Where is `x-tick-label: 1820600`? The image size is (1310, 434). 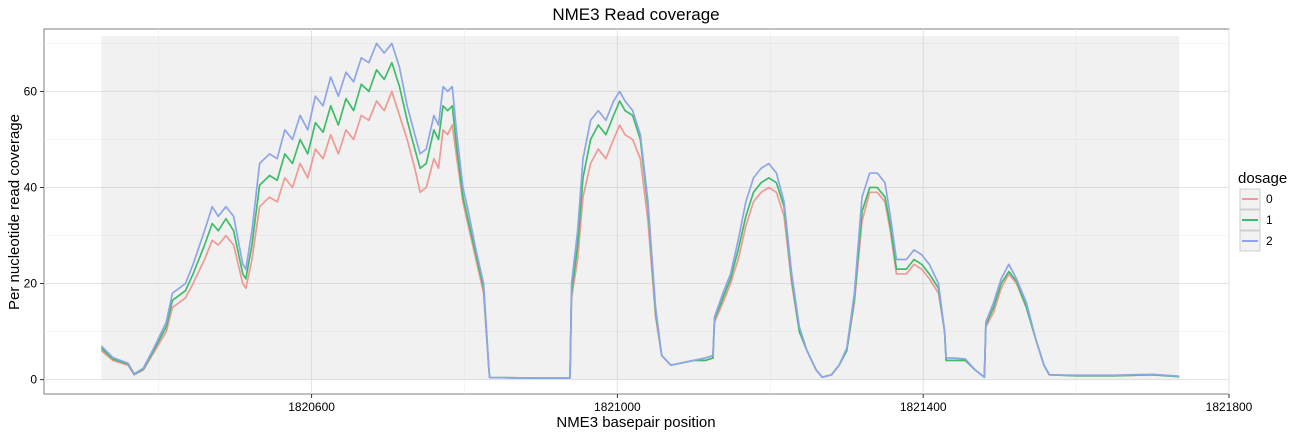
x-tick-label: 1820600 is located at coordinates (311, 407).